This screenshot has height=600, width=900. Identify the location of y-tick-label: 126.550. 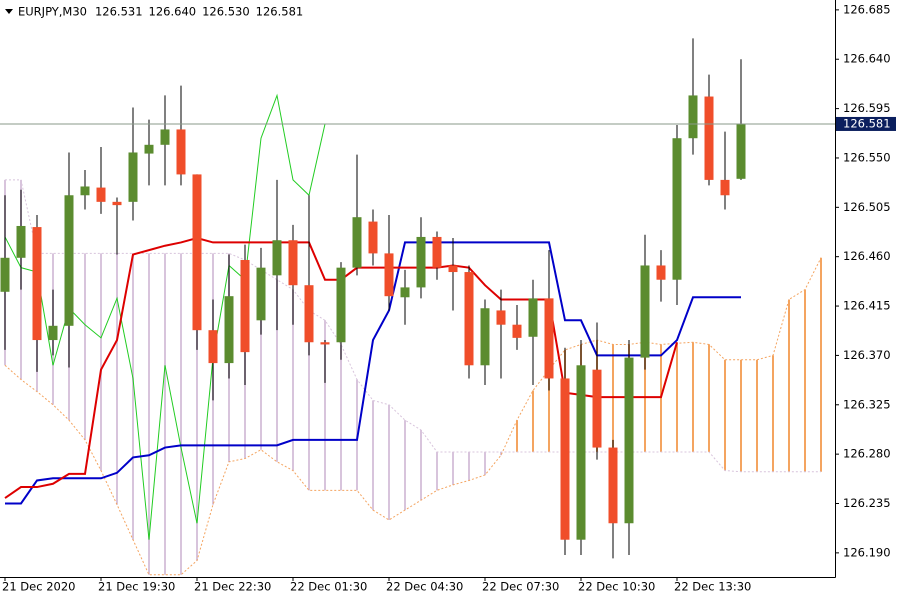
(867, 157).